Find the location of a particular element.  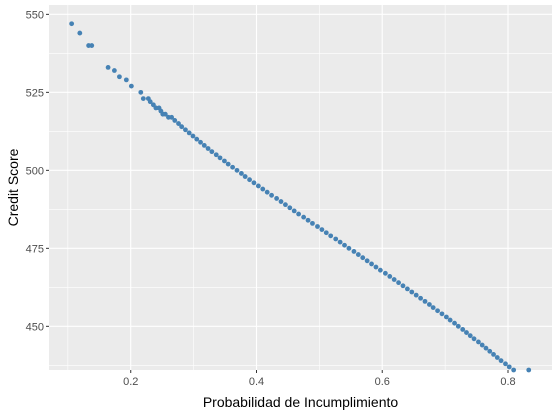

y-tick-label: 450 is located at coordinates (35, 327).